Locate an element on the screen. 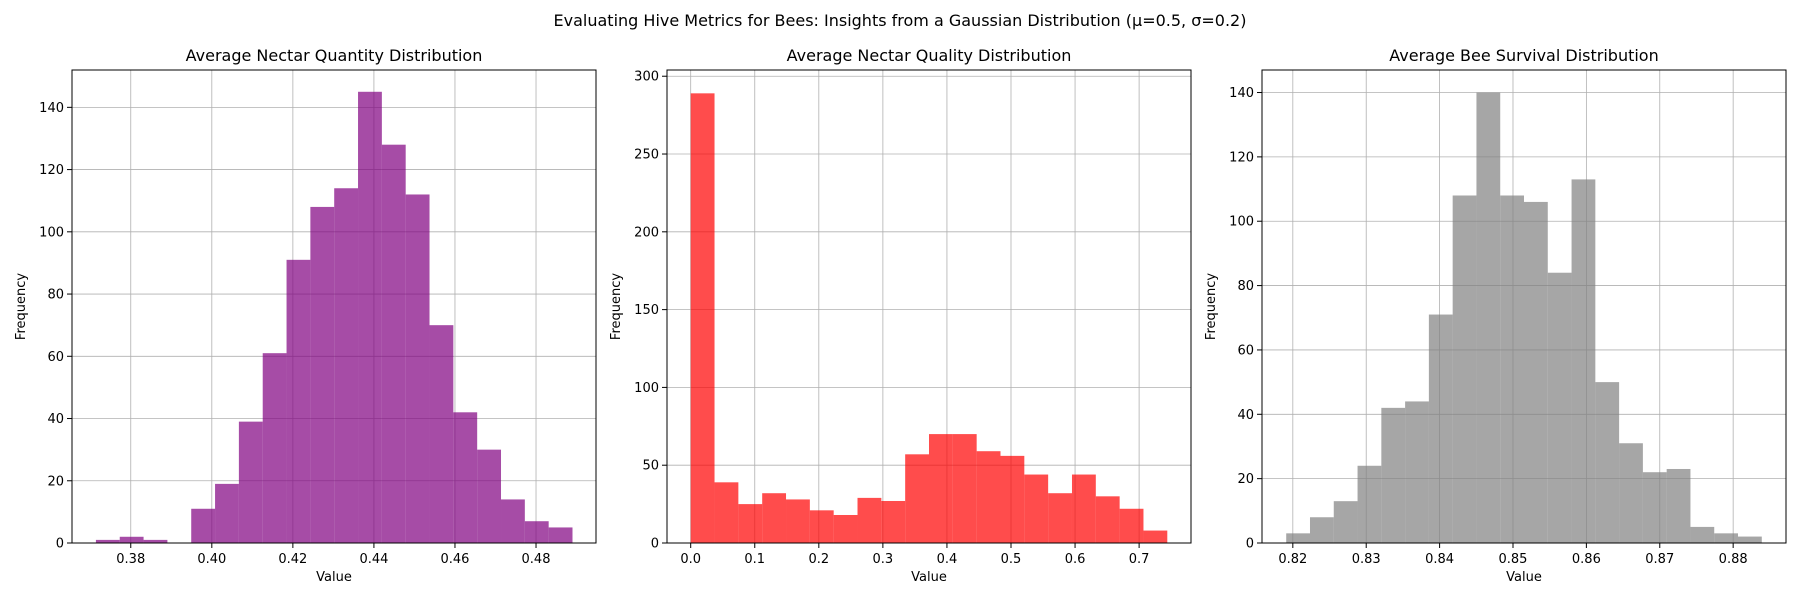  y-tick-label: 250 is located at coordinates (646, 155).